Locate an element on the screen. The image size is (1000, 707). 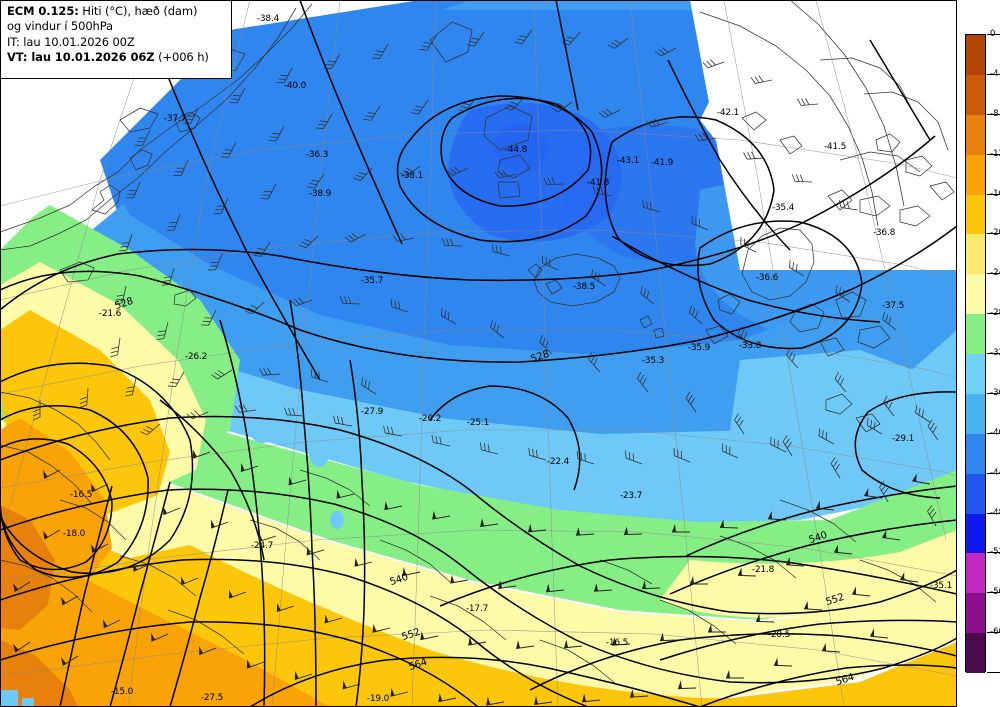
colorbar-tick-label: -56 is located at coordinates (995, 592).